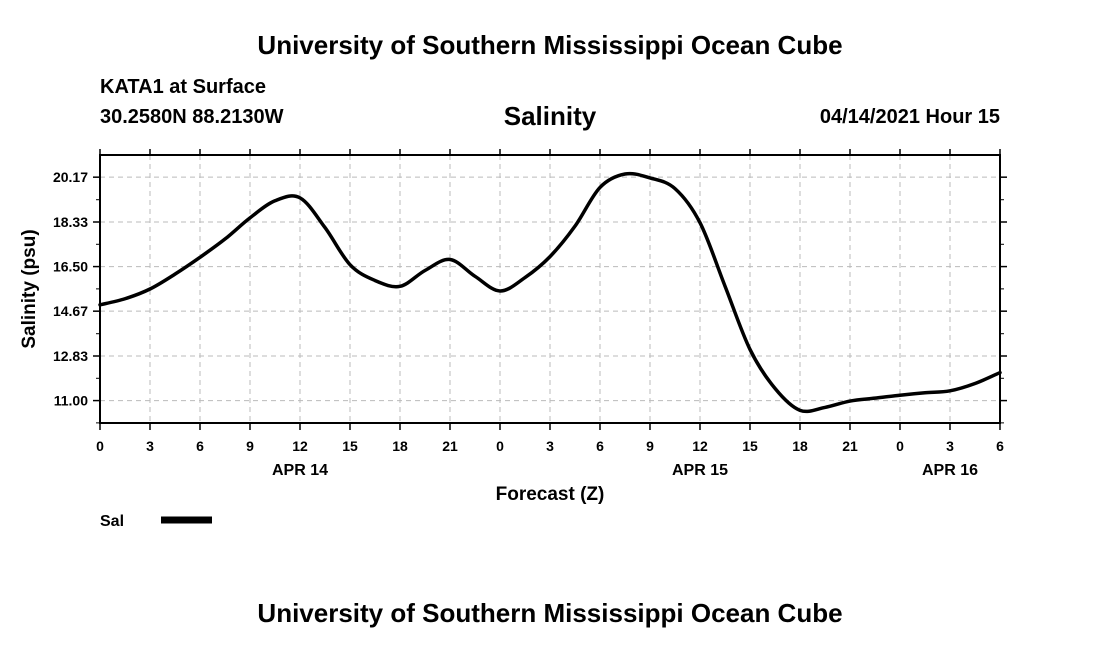 The image size is (1100, 650). Describe the element at coordinates (550, 116) in the screenshot. I see `variable-title: Salinity` at that location.